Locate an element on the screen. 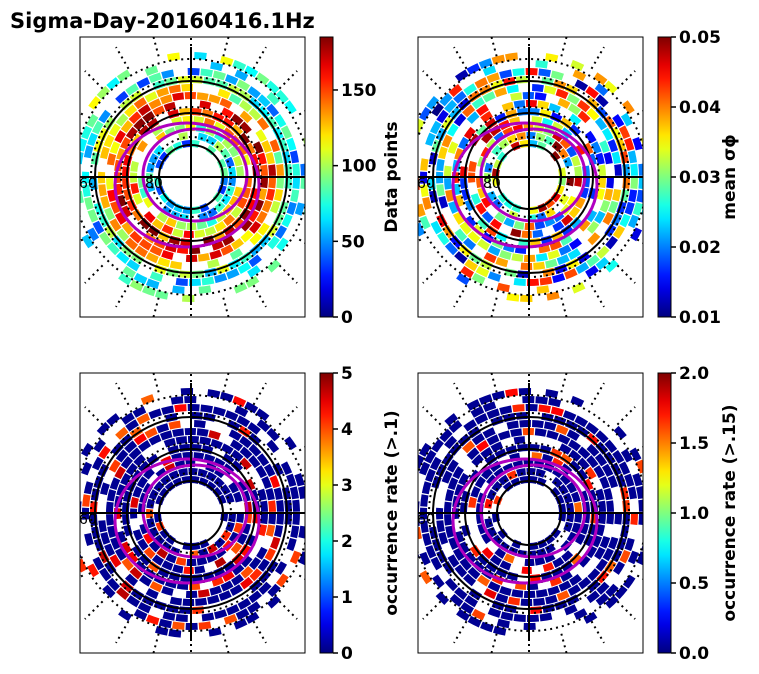 The height and width of the screenshot is (674, 759). colorbar-tick-label: 1.0 is located at coordinates (694, 514).